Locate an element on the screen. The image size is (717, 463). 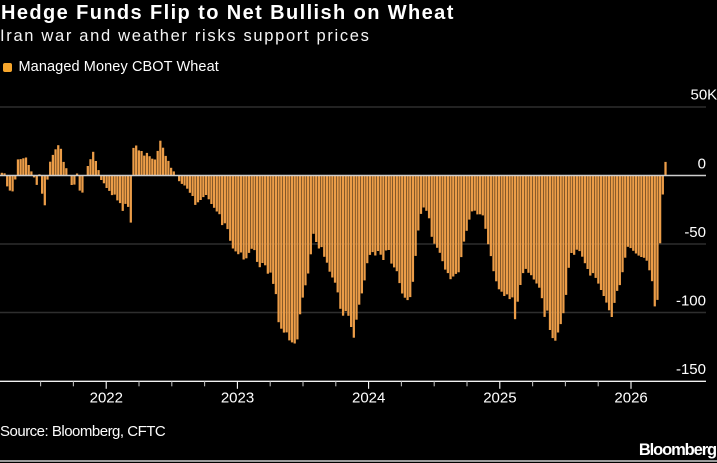
svg-text: 2023 is located at coordinates (237, 398).